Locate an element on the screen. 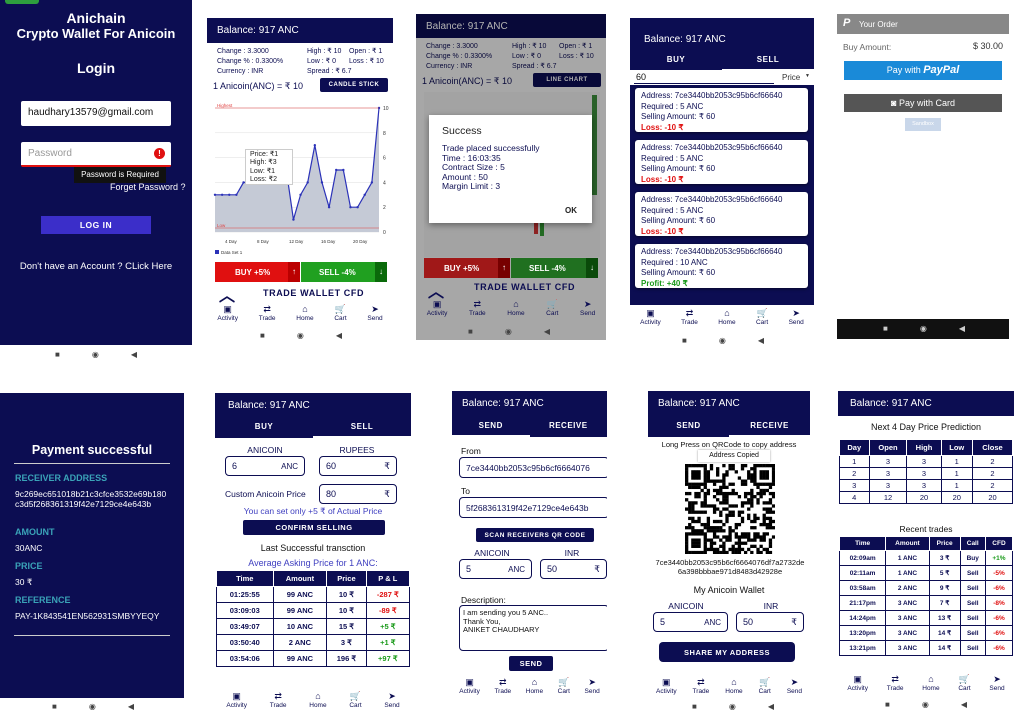 The height and width of the screenshot is (719, 1019). to-input: 5f268361319f42e7129ce4e643b is located at coordinates (533, 507).